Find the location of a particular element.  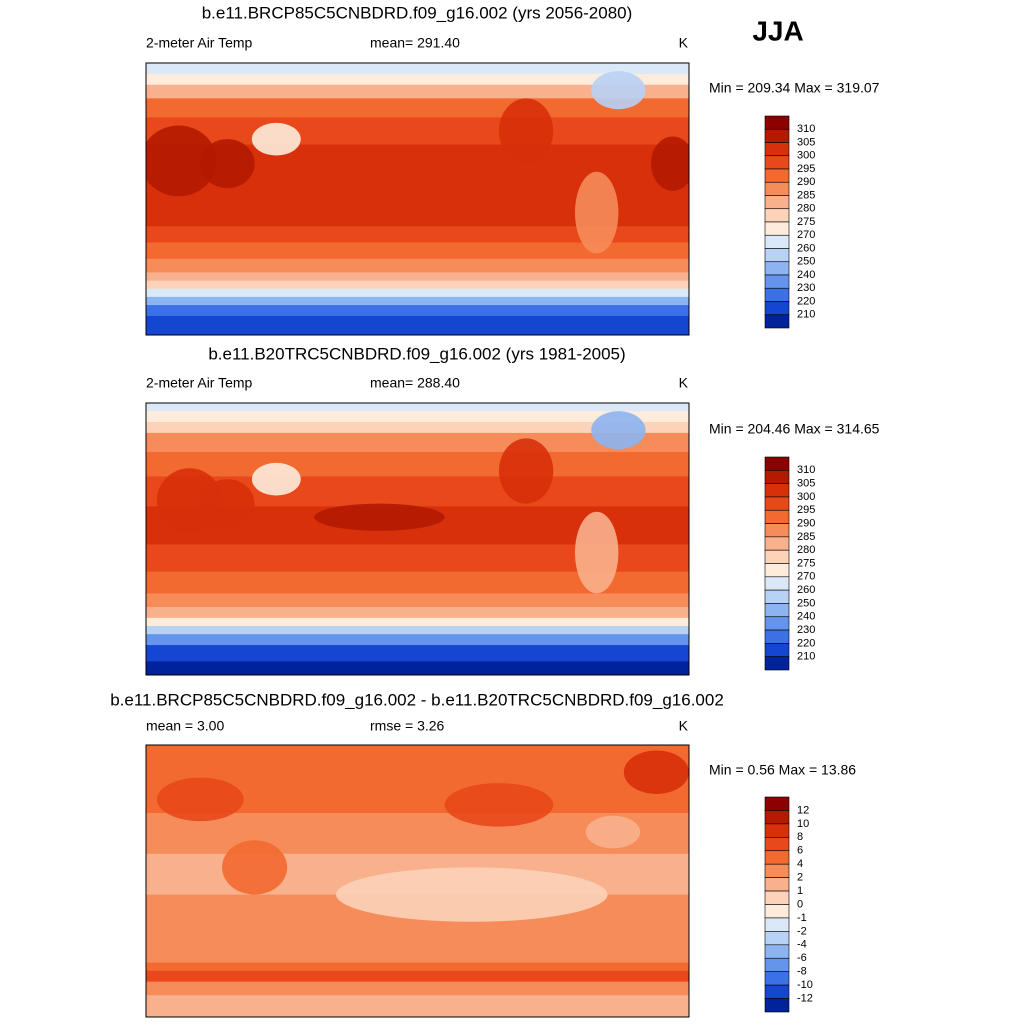

colorbar-label: 220 is located at coordinates (806, 301).